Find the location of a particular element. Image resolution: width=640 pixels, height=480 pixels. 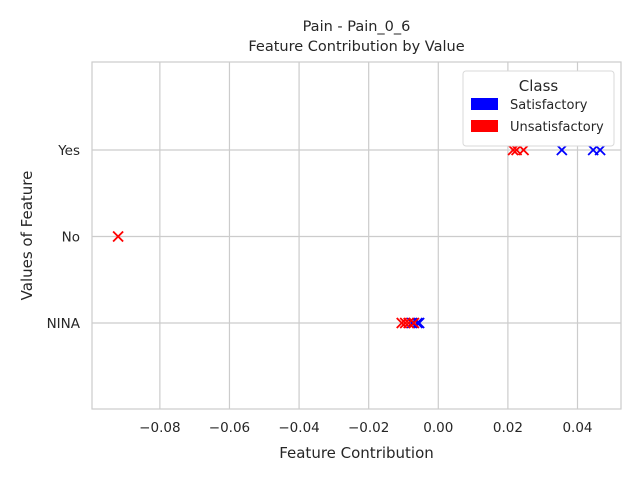

x-tick-label: −0.04 is located at coordinates (298, 428).